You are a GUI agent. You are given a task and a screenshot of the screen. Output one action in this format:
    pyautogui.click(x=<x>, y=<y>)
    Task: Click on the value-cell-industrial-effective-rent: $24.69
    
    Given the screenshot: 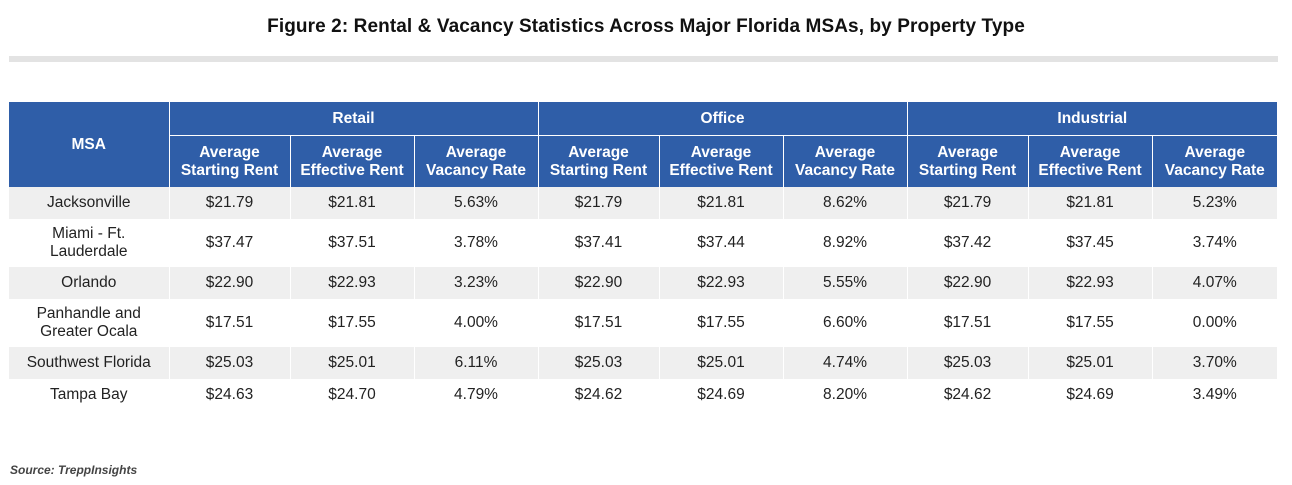 What is the action you would take?
    pyautogui.click(x=1090, y=395)
    